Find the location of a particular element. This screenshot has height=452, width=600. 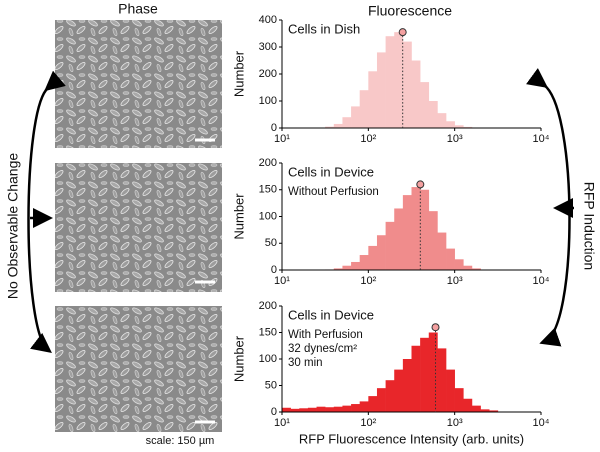

y-tick-label: 300 is located at coordinates (268, 47).